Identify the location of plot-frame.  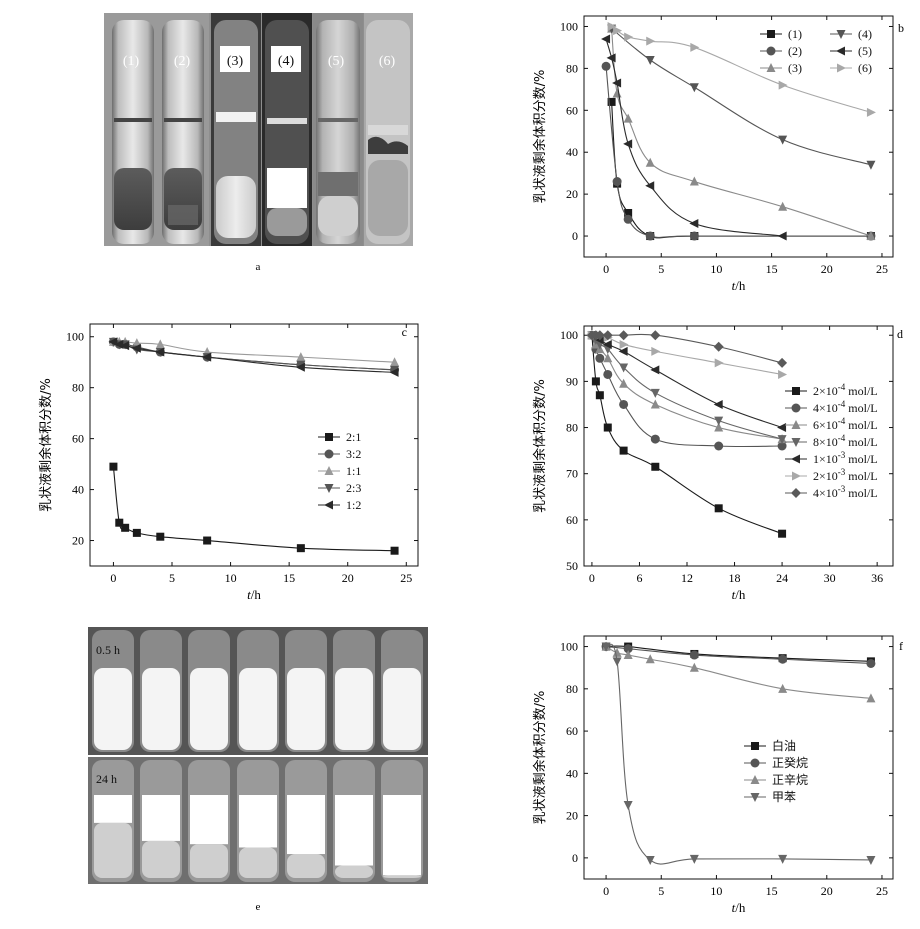
(738, 757).